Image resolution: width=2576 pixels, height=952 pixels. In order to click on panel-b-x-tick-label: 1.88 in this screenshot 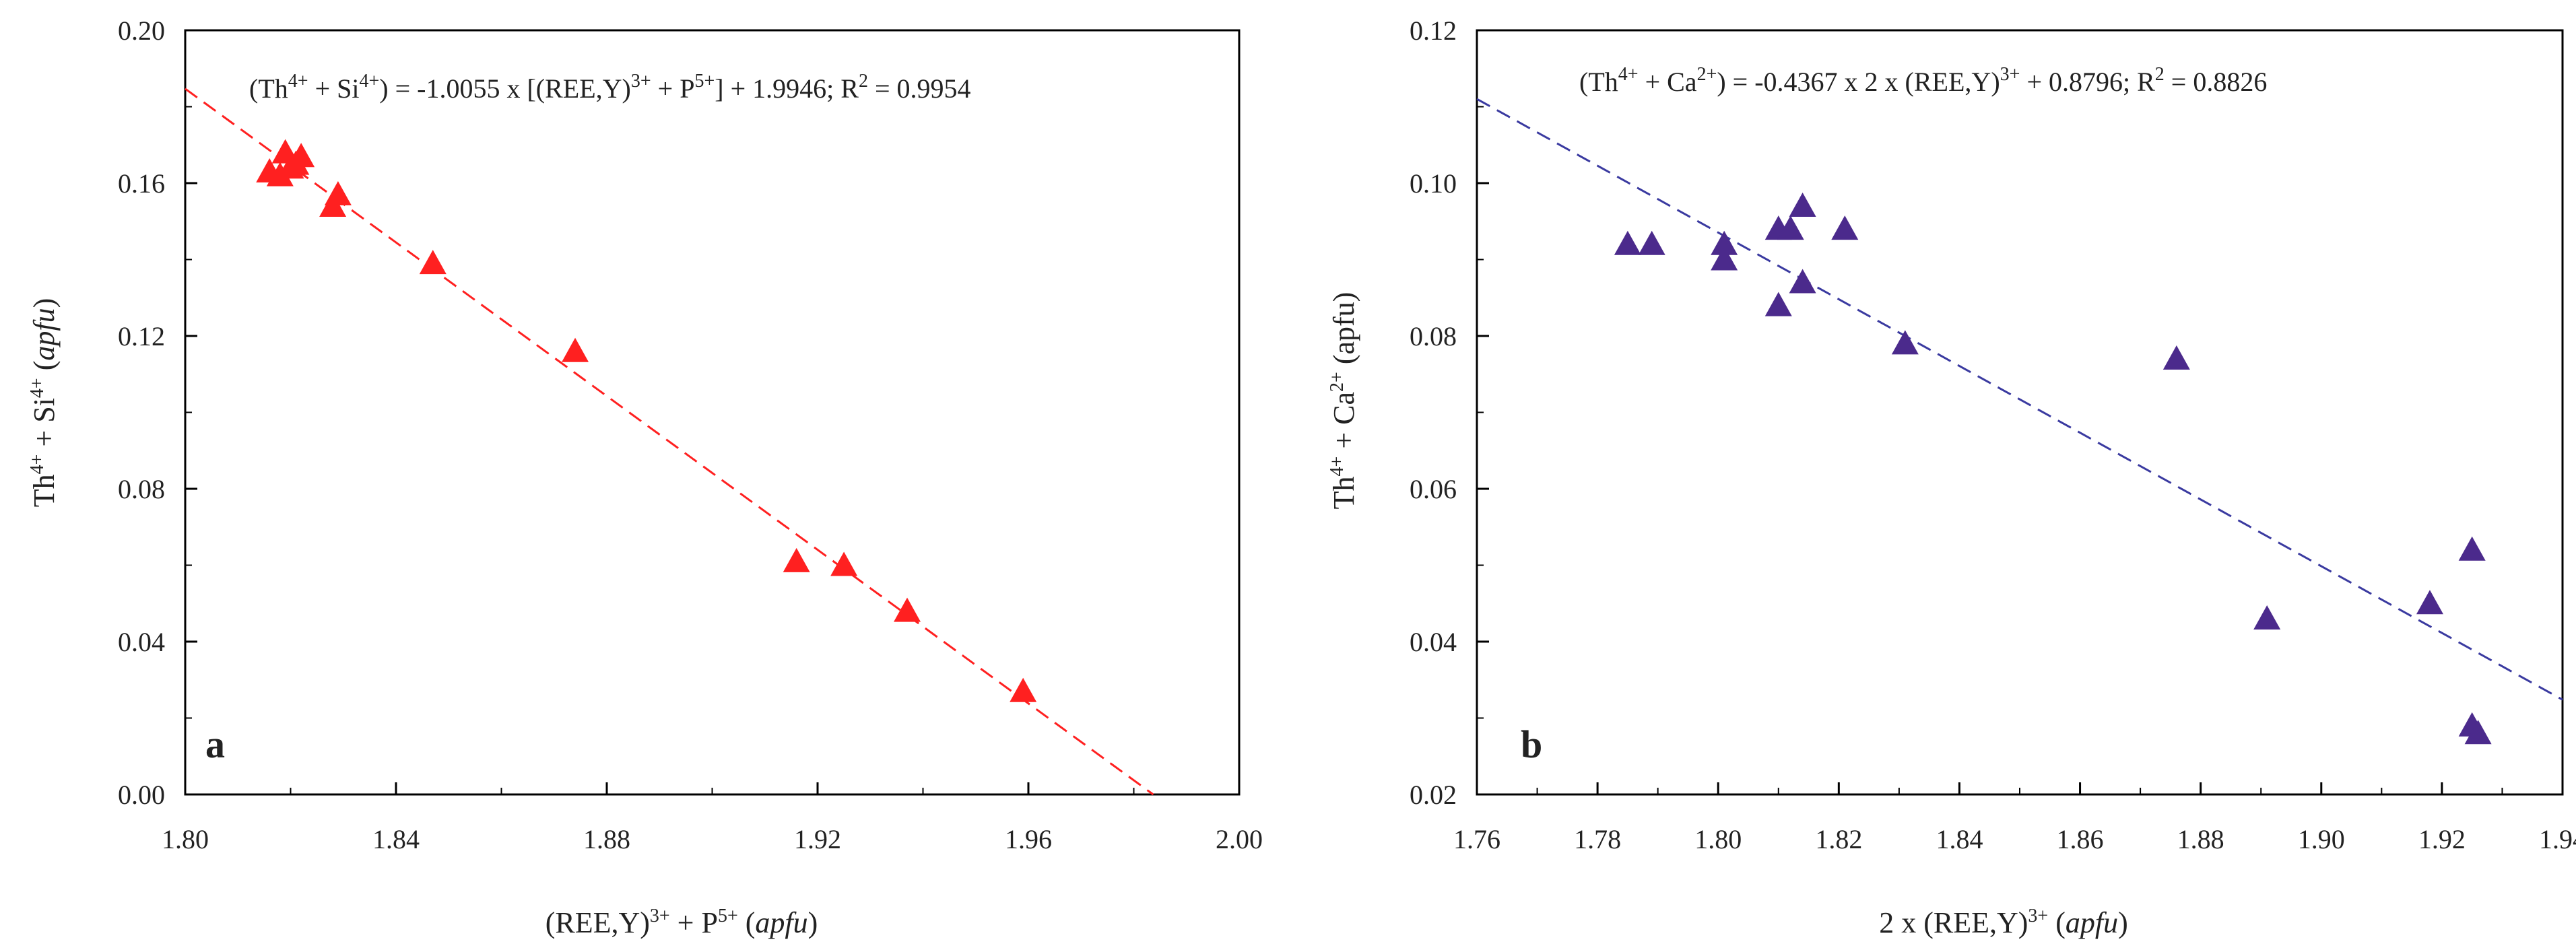, I will do `click(2200, 839)`.